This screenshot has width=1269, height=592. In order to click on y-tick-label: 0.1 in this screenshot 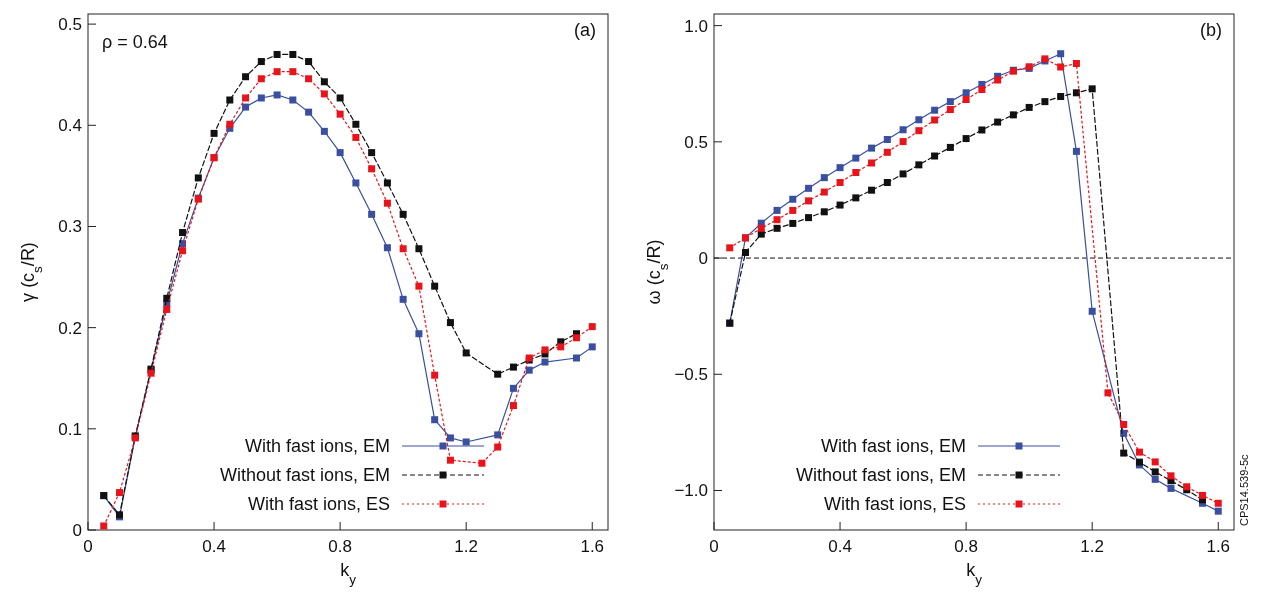, I will do `click(70, 429)`.